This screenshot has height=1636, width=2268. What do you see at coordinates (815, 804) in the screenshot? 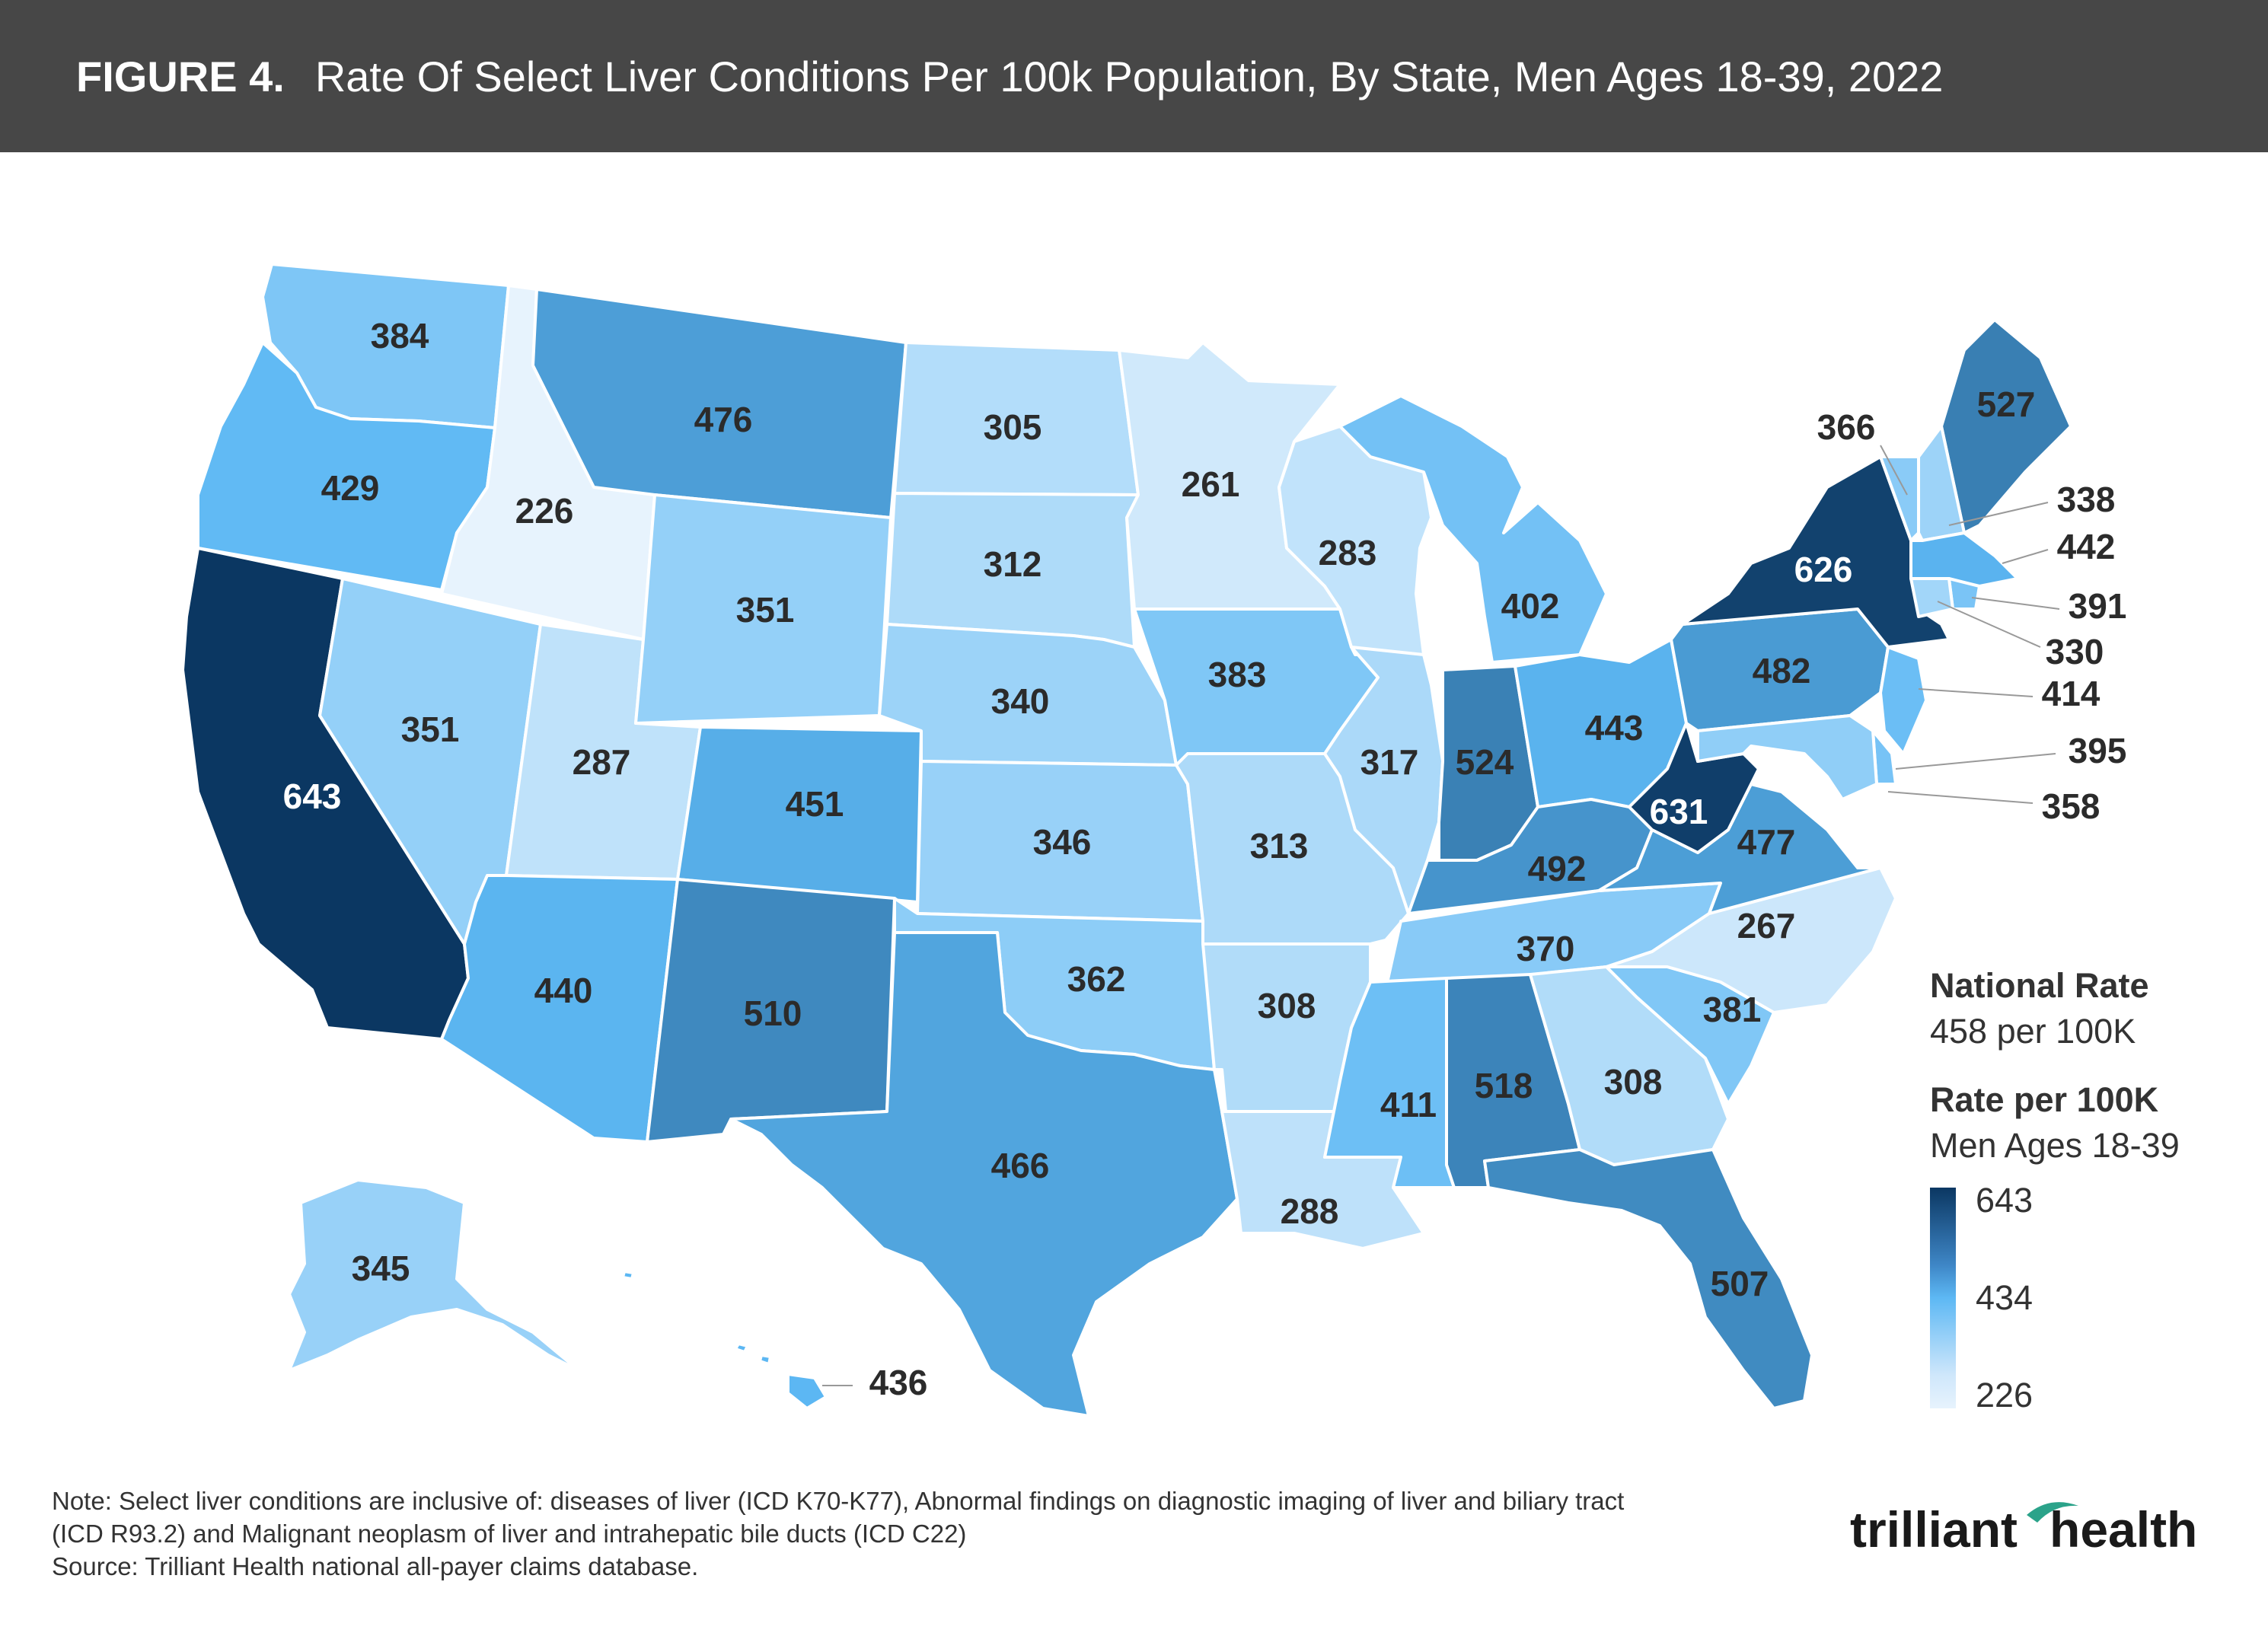
I see `state-value-co: 451` at bounding box center [815, 804].